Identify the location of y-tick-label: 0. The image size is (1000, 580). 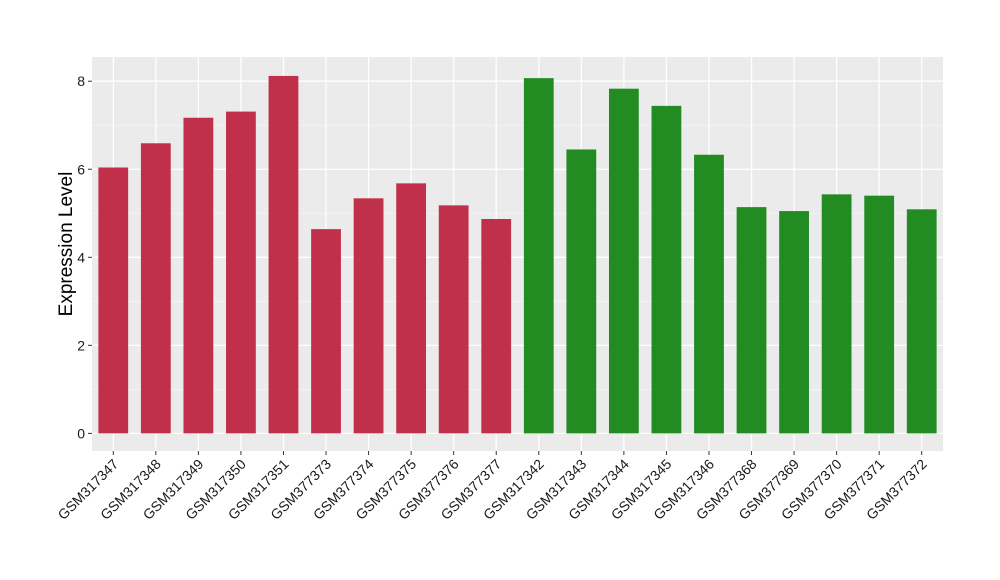
(81, 433).